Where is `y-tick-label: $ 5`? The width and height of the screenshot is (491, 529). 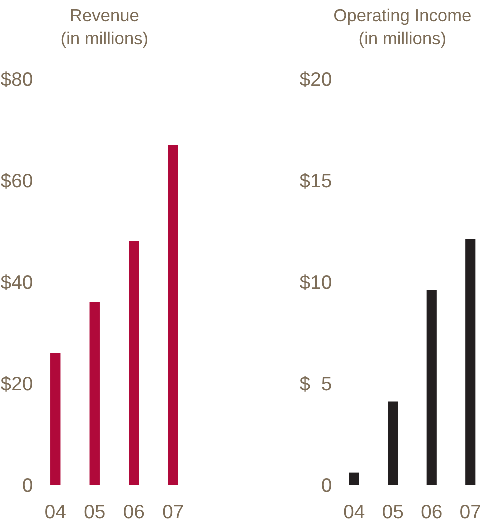 y-tick-label: $ 5 is located at coordinates (316, 384).